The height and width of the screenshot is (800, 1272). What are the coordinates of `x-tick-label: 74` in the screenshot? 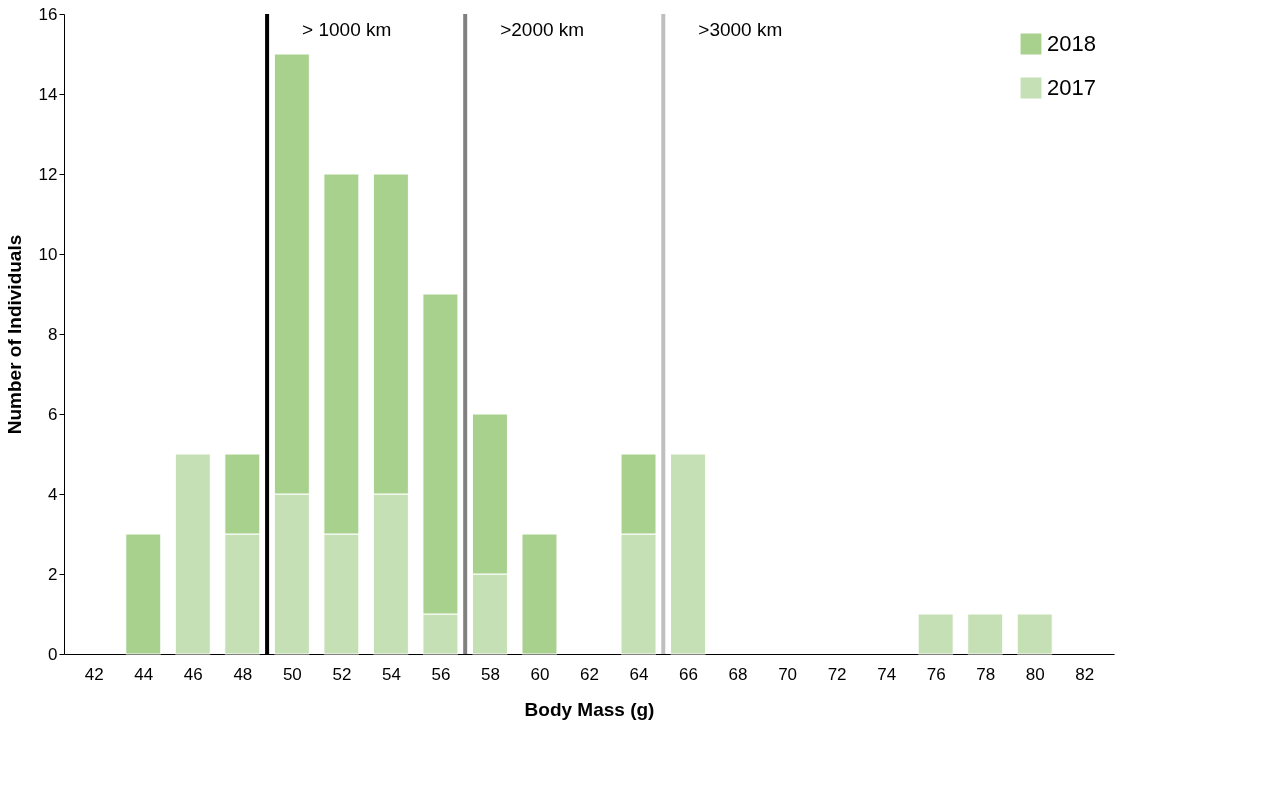 It's located at (887, 674).